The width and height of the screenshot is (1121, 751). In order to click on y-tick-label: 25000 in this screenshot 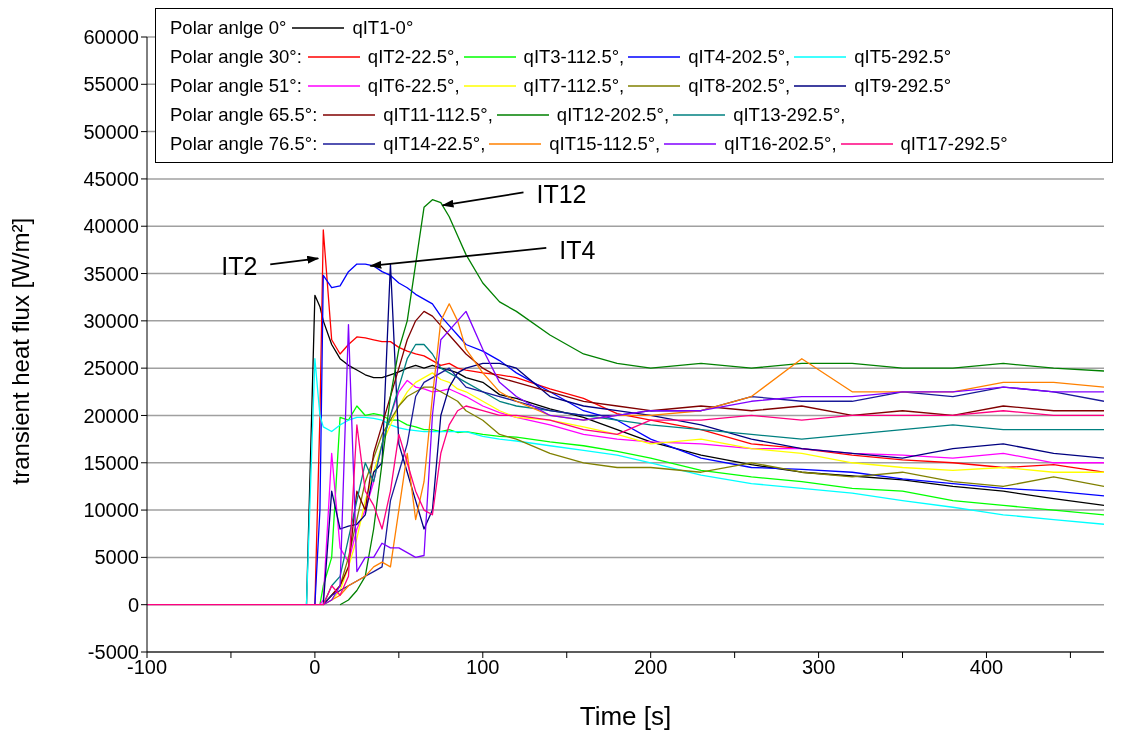, I will do `click(111, 368)`.